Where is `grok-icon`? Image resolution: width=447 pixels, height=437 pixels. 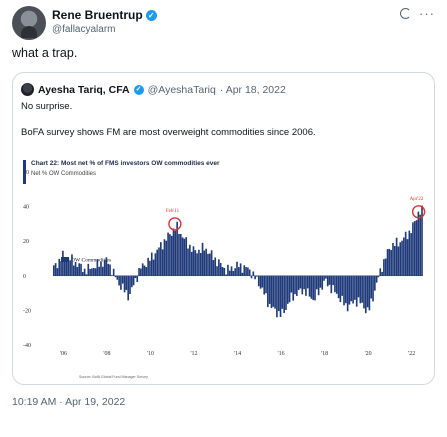 grok-icon is located at coordinates (405, 13).